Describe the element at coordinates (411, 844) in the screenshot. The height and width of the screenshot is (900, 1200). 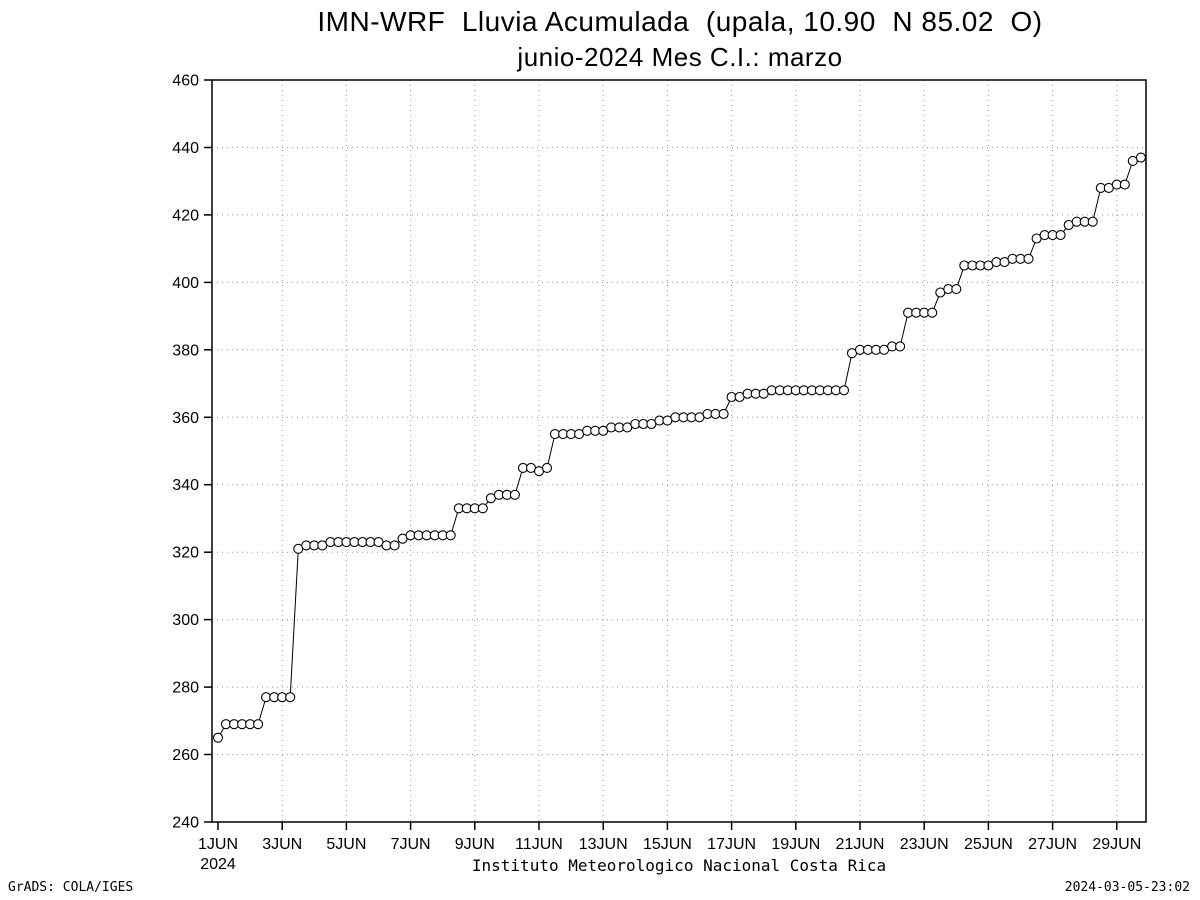
I see `svg-text: 7JUN` at that location.